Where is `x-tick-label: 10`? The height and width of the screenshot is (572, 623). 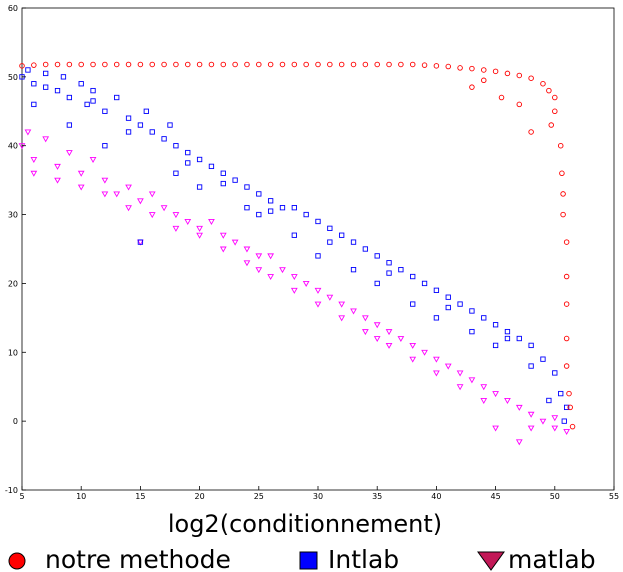
x-tick-label: 10 is located at coordinates (81, 496).